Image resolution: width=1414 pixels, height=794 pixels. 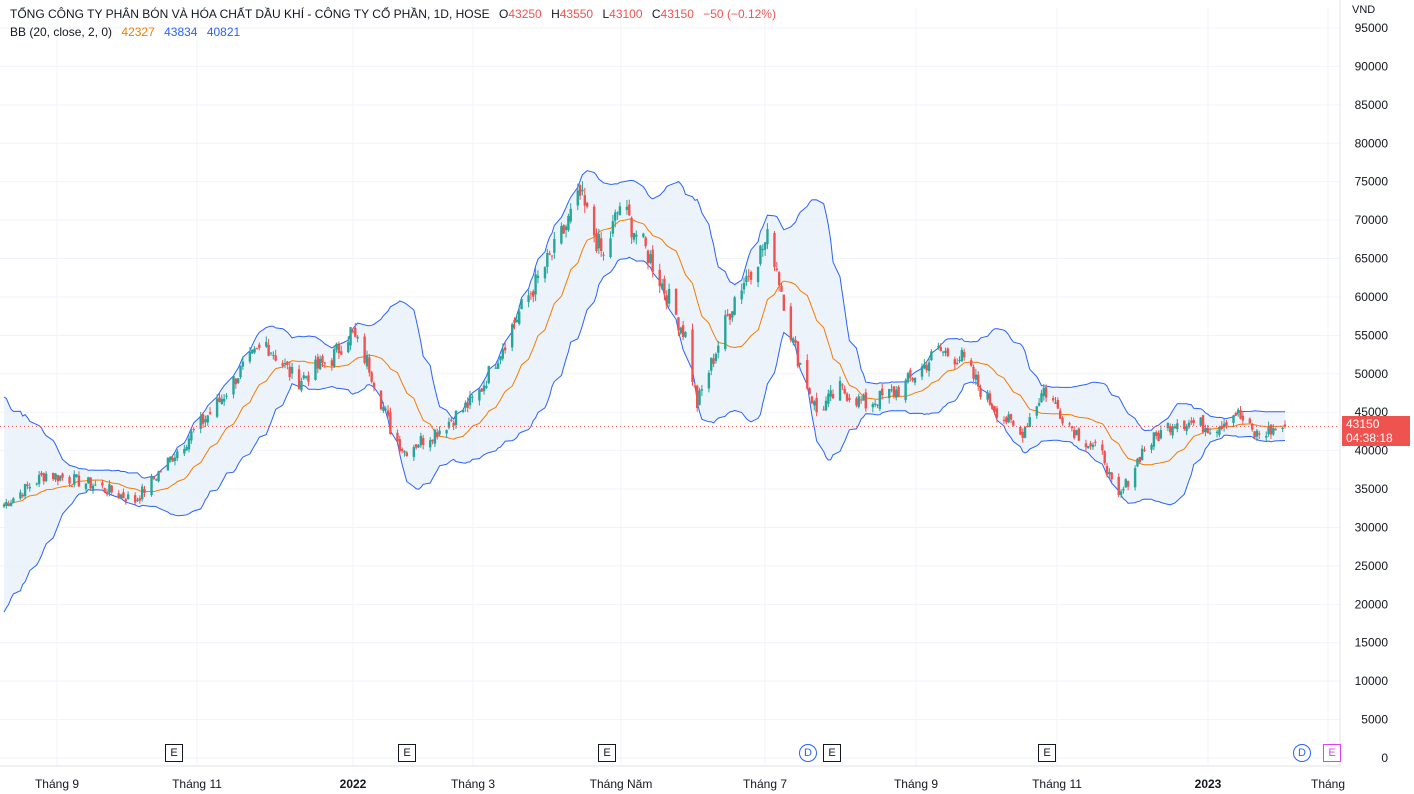 I want to click on indicator-legend: BB (20, close, 2, 0) 42327 43834 40821, so click(x=128, y=32).